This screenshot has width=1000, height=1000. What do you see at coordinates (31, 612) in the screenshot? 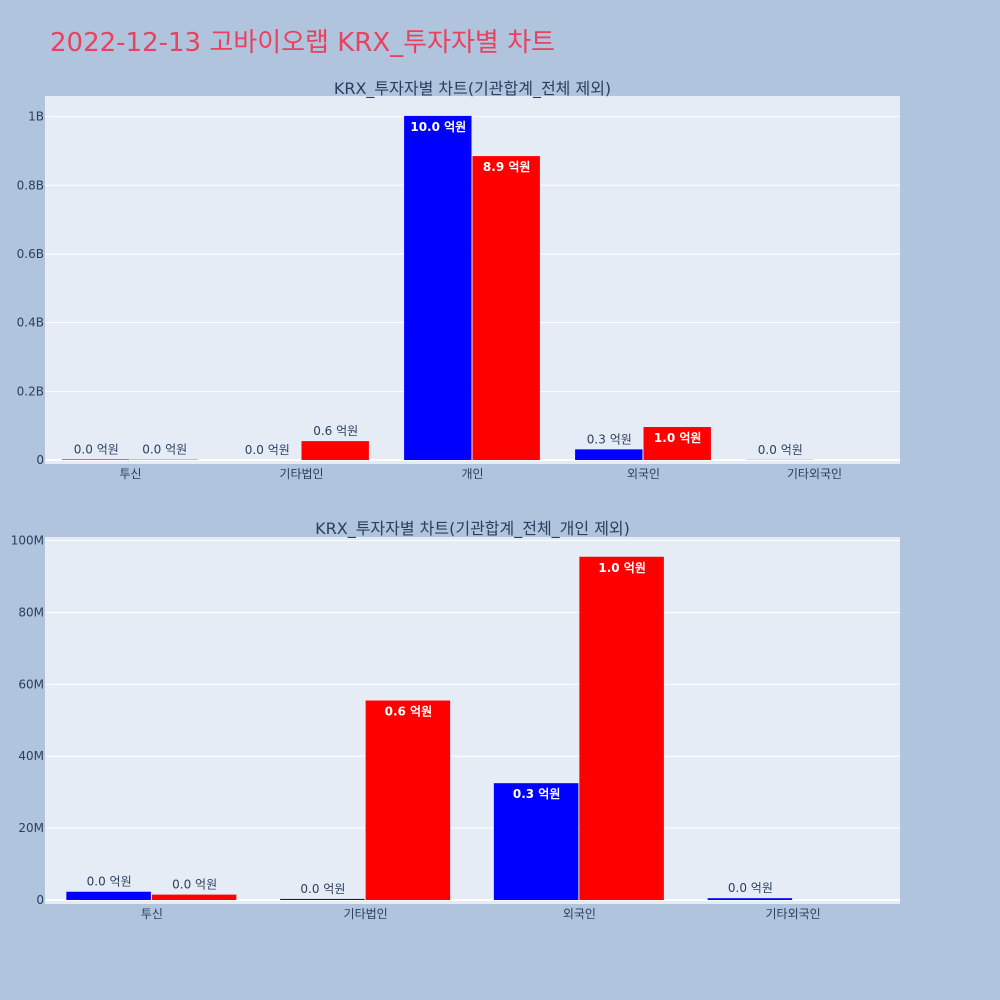
I see `y-tick-label: 80M` at bounding box center [31, 612].